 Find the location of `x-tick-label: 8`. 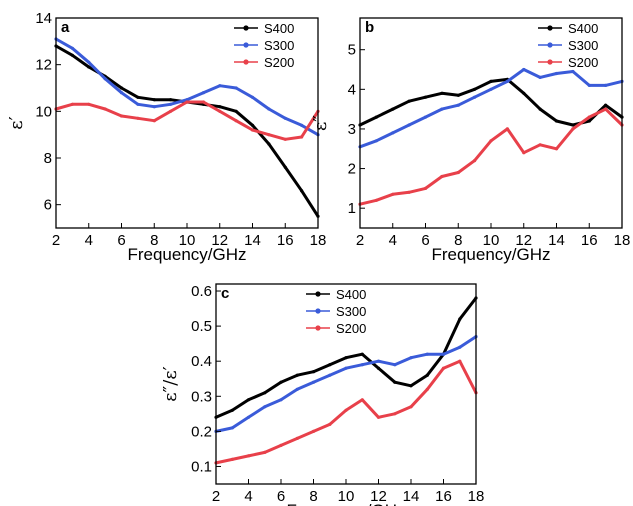

x-tick-label: 8 is located at coordinates (154, 240).